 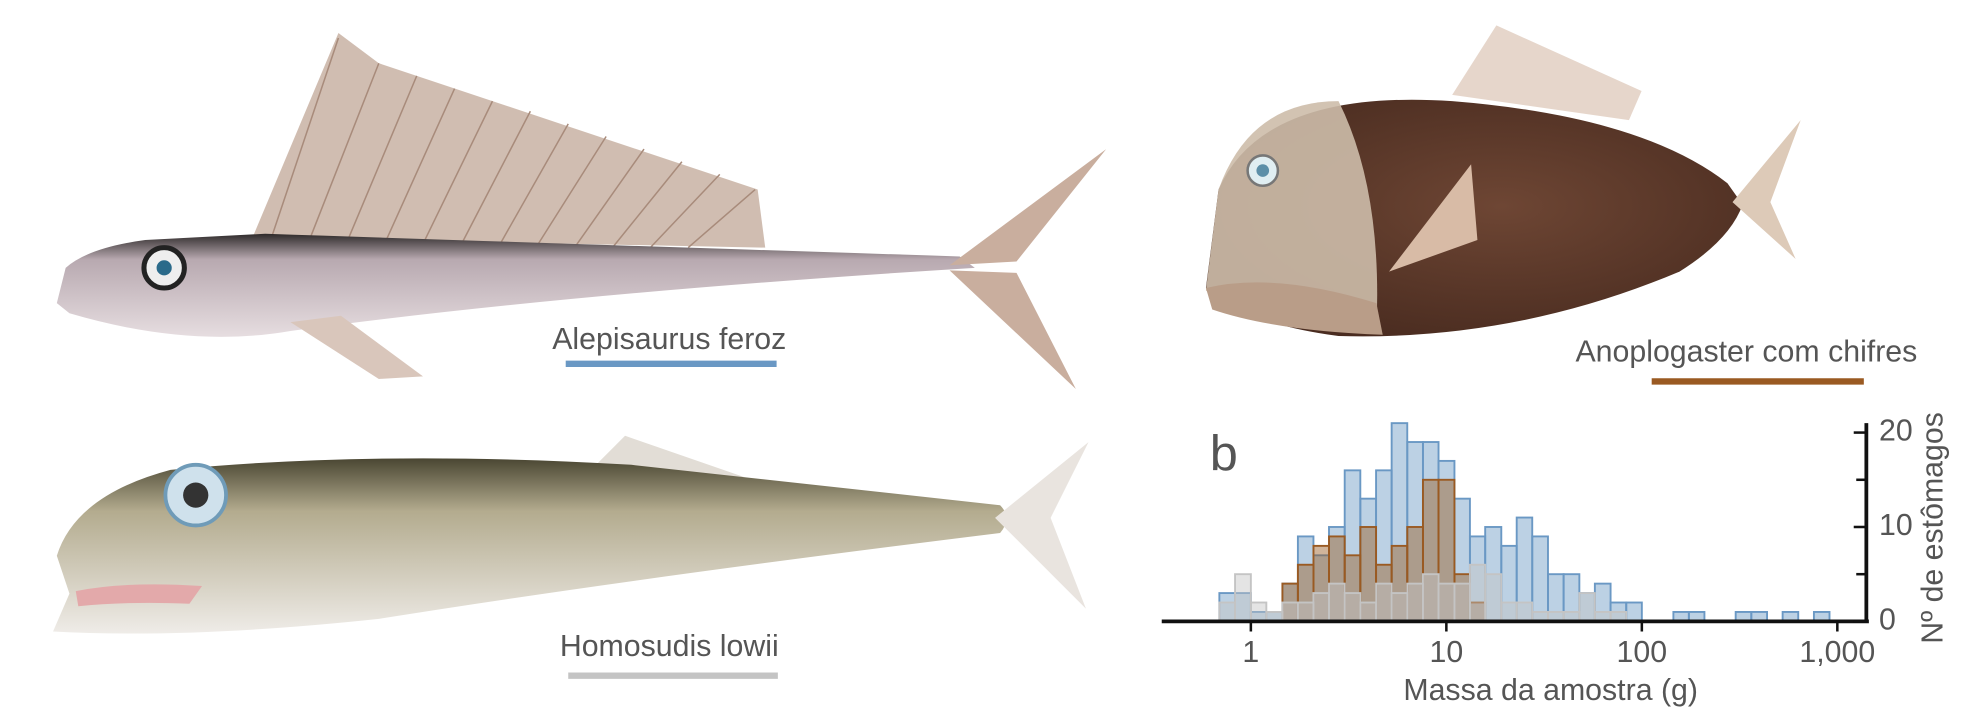 What do you see at coordinates (1224, 453) in the screenshot?
I see `panel-label: b` at bounding box center [1224, 453].